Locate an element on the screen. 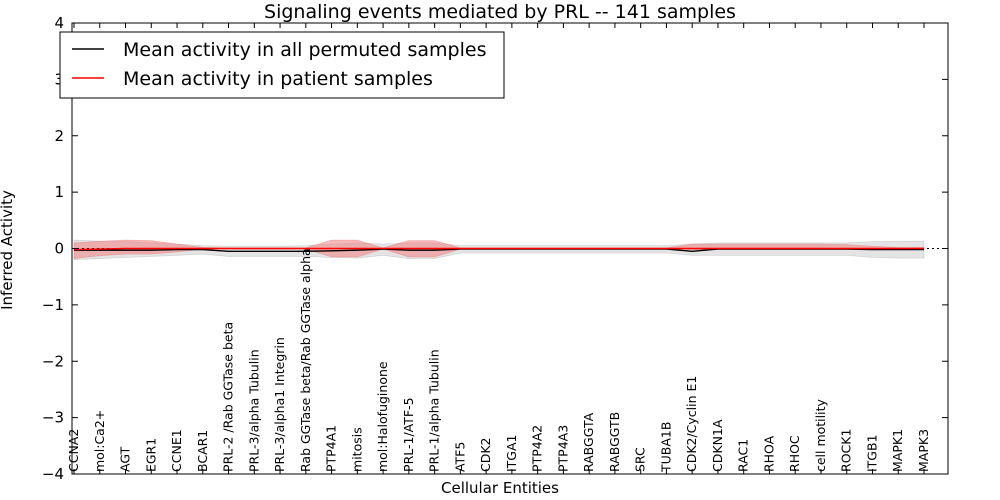  x-tick-label: Rab GGTase beta/Rab GGTase alpha is located at coordinates (305, 360).